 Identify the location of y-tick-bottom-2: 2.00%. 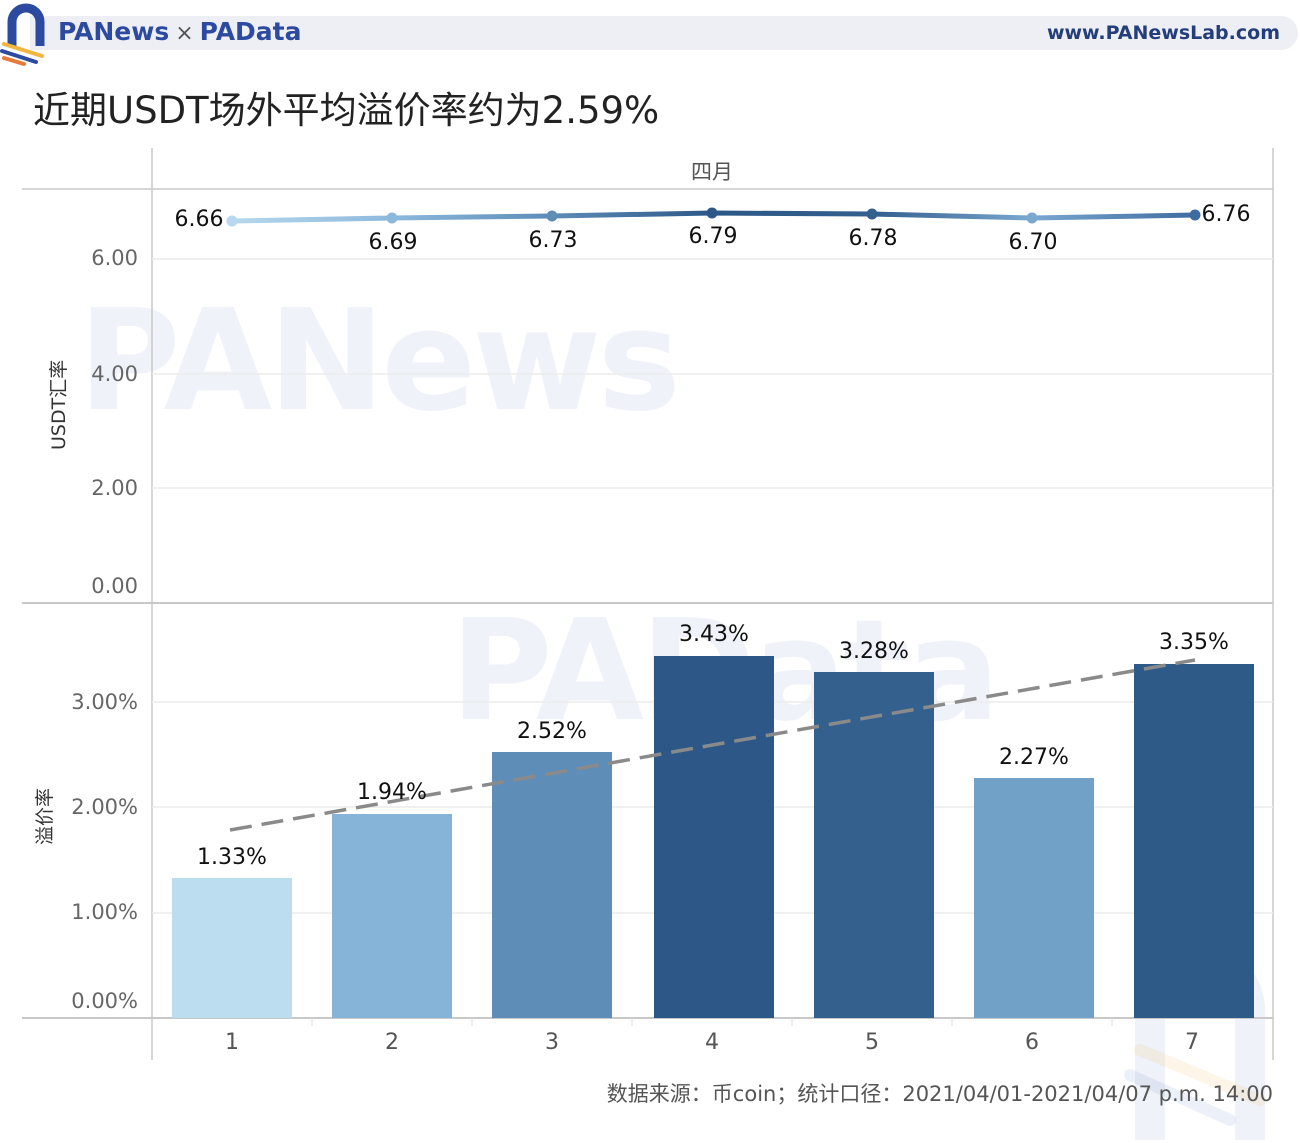
(104, 807).